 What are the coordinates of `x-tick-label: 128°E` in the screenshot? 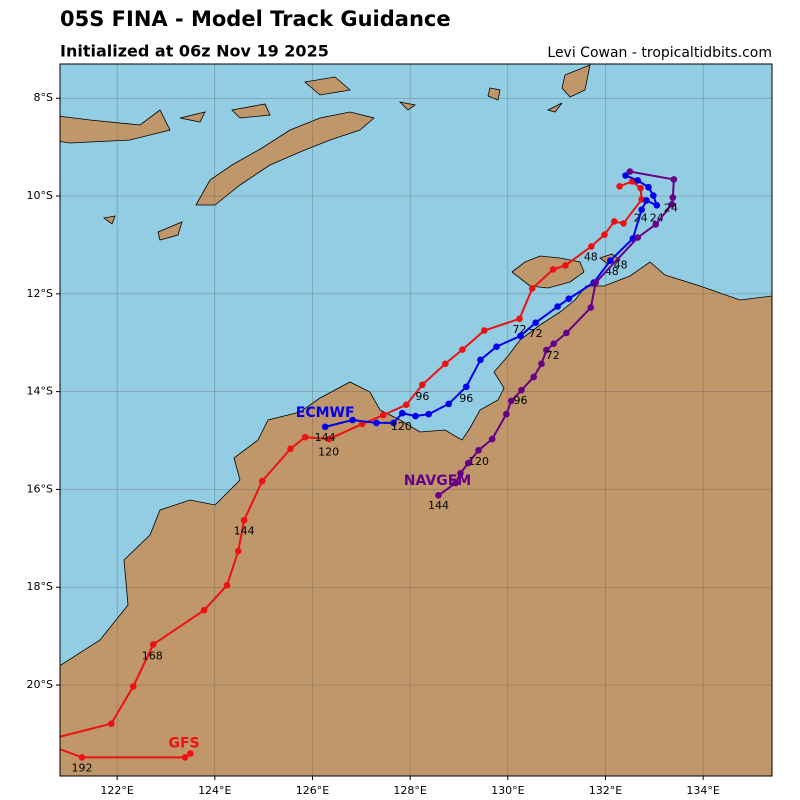 It's located at (409, 790).